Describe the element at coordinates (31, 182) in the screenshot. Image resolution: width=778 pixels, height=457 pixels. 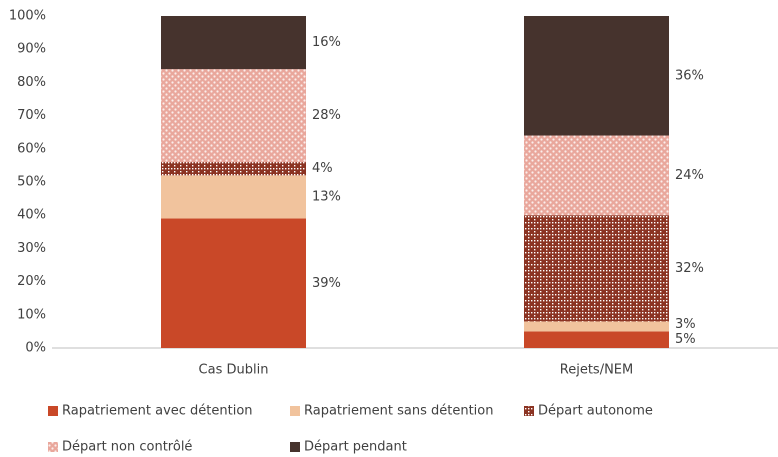
I see `y-tick-label: 50%` at that location.